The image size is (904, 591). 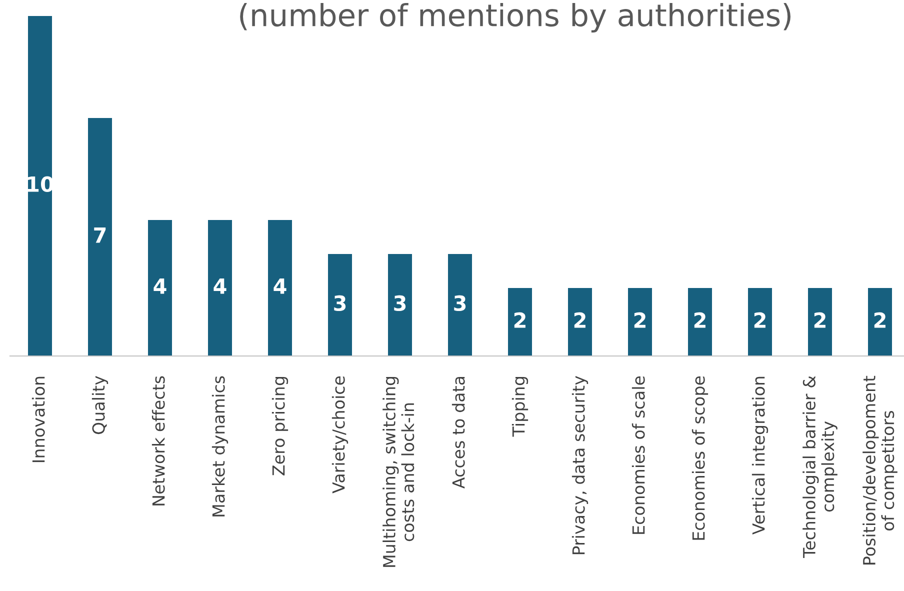 I want to click on chart-title: (number of mentions by authorities), so click(x=515, y=17).